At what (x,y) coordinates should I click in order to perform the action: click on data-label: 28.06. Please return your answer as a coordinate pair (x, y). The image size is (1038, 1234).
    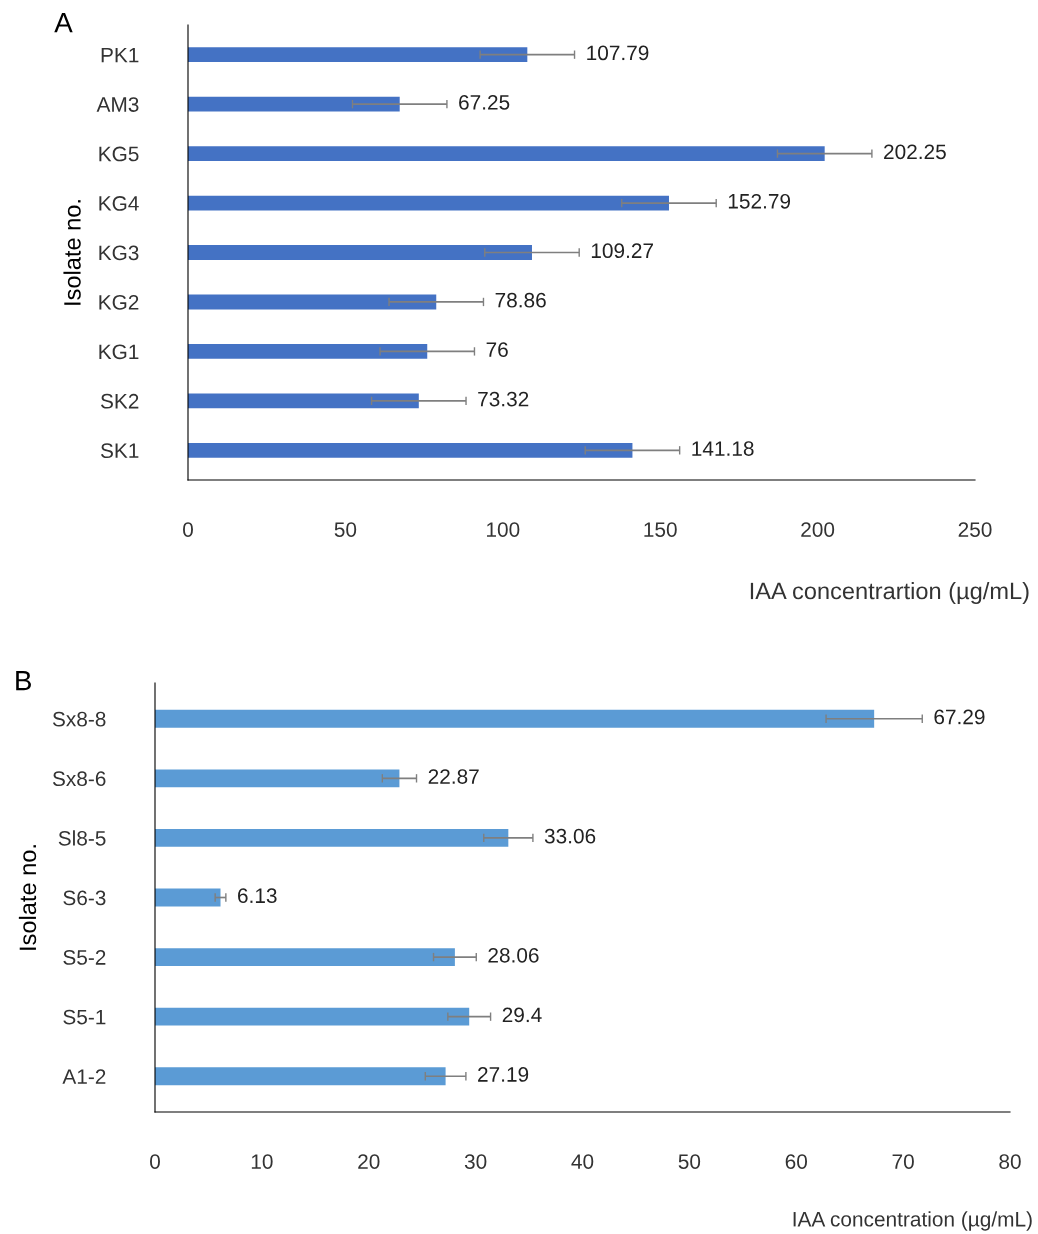
    Looking at the image, I should click on (513, 955).